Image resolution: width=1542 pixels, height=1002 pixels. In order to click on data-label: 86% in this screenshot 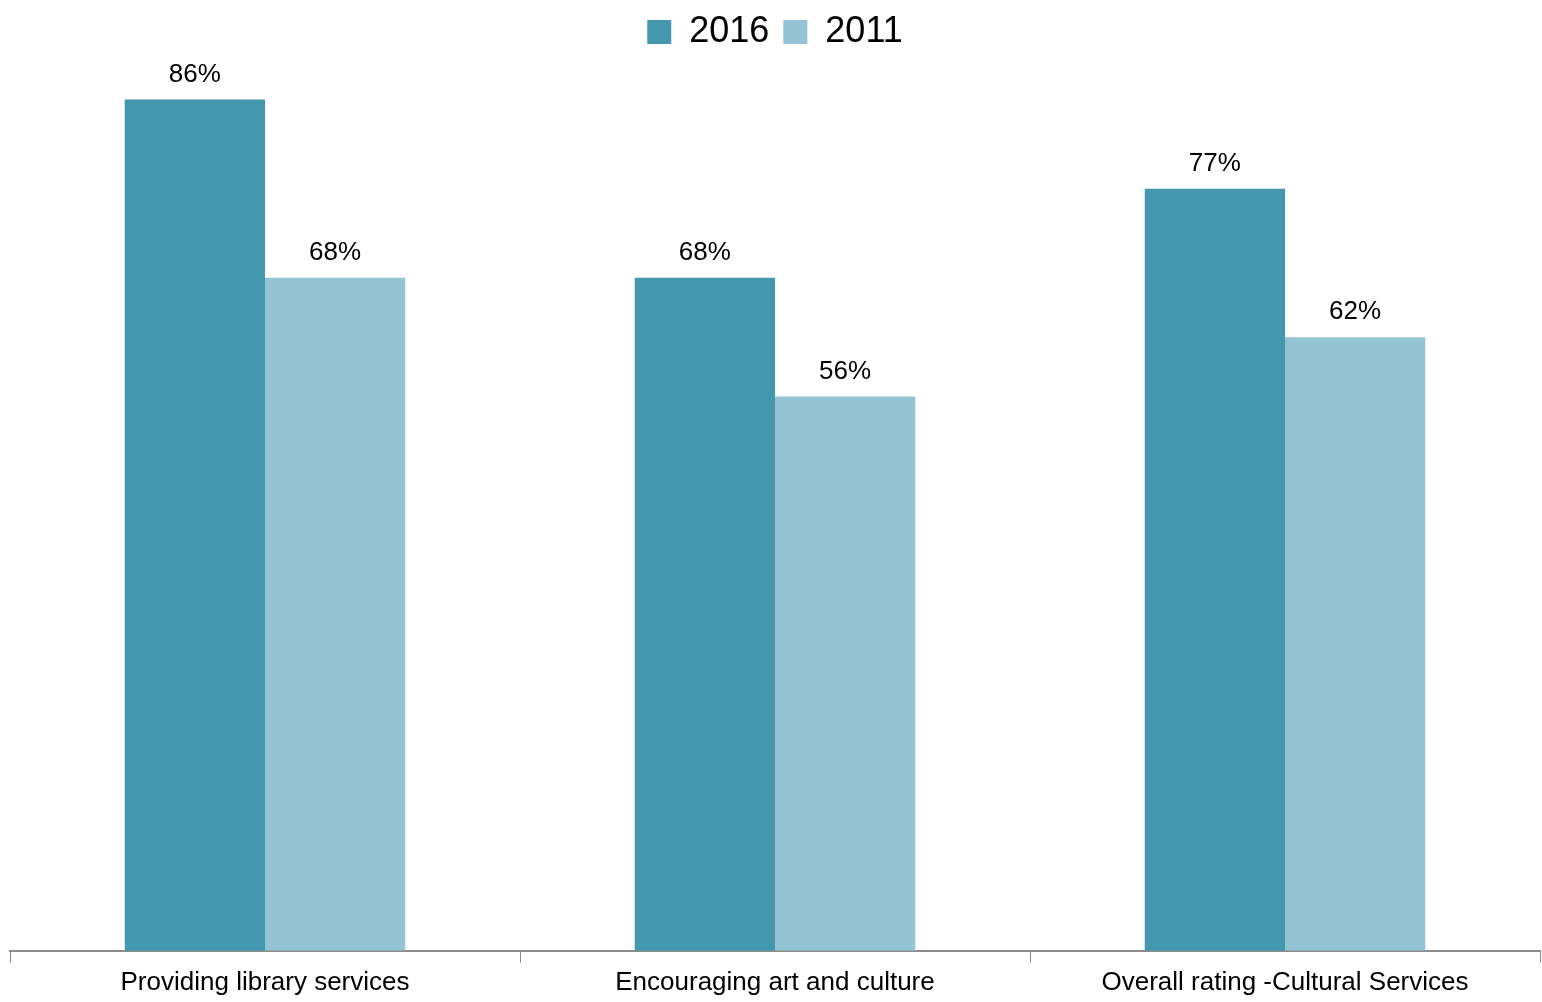, I will do `click(194, 72)`.